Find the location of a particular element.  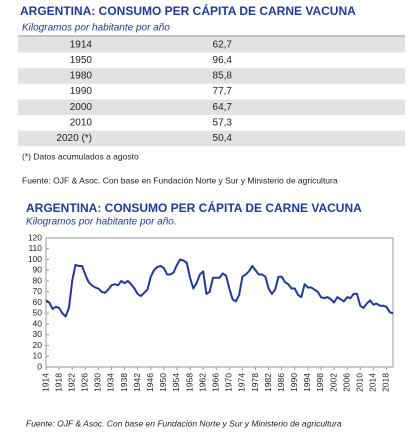

year-cell: 1980 is located at coordinates (81, 76).